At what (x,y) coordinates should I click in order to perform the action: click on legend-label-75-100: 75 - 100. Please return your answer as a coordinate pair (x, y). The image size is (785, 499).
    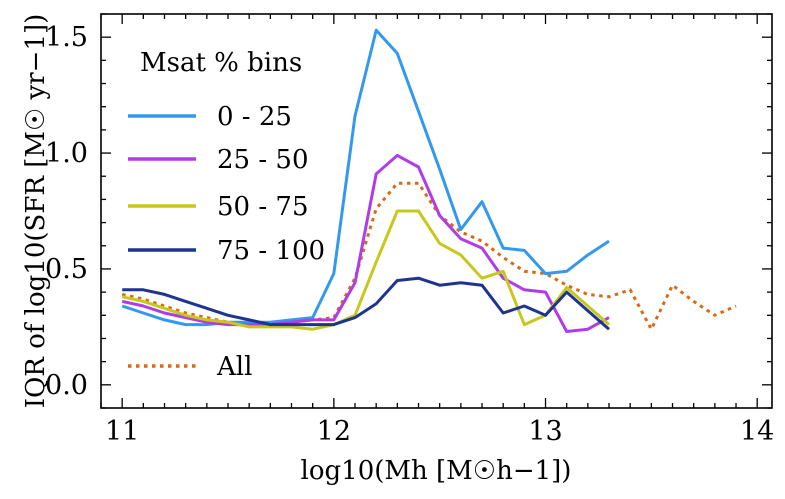
    Looking at the image, I should click on (271, 251).